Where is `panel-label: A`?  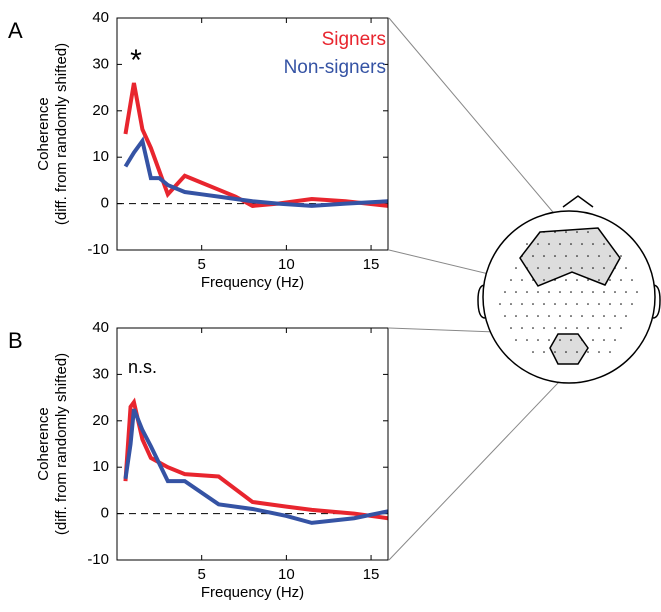
panel-label: A is located at coordinates (15, 30).